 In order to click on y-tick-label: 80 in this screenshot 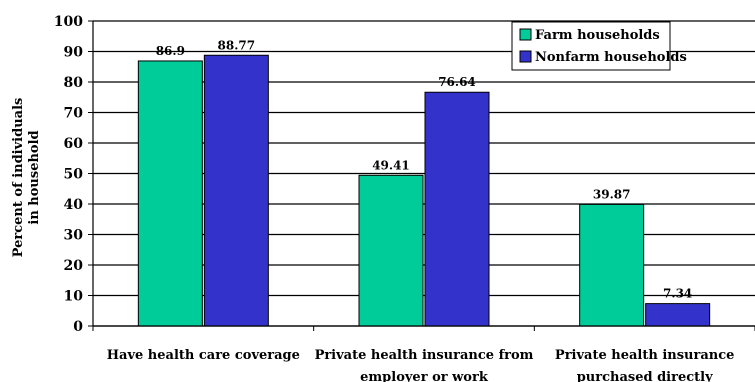, I will do `click(74, 83)`.